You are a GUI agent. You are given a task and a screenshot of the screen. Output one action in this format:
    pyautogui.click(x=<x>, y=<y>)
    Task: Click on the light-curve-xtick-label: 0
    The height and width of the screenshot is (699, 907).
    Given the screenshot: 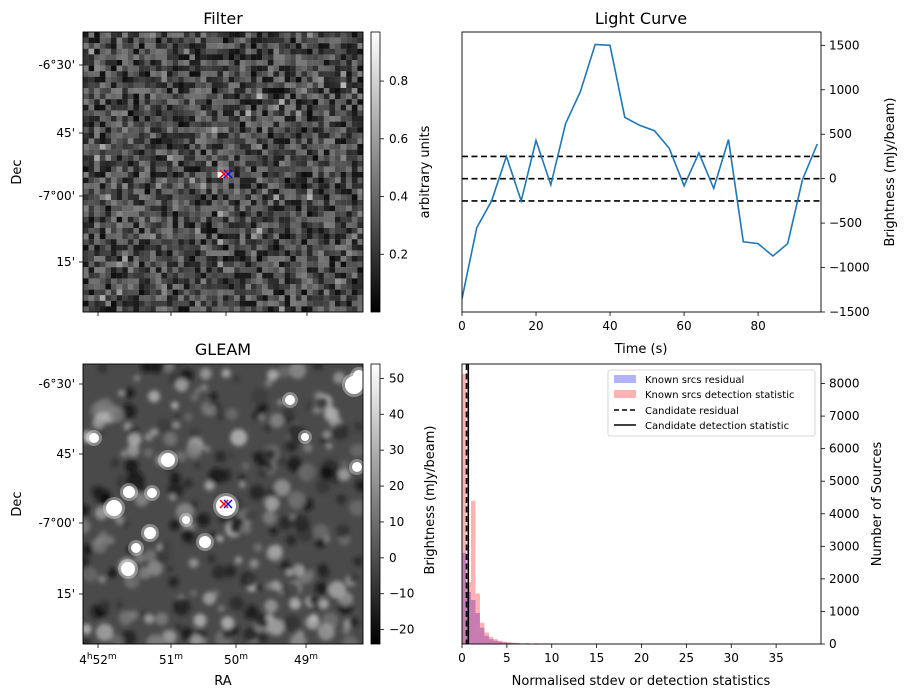 What is the action you would take?
    pyautogui.click(x=462, y=326)
    